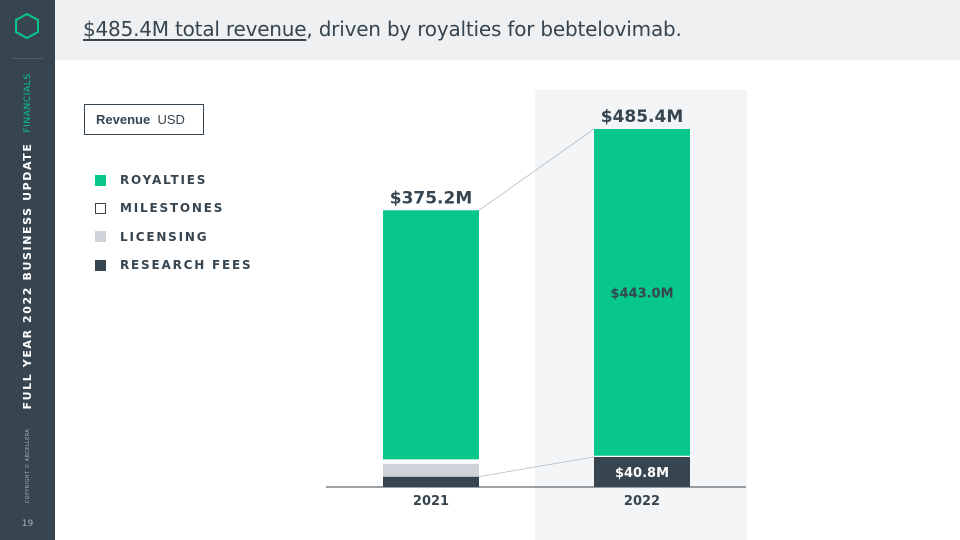 This screenshot has height=540, width=960. I want to click on bar-milestones-2022, so click(642, 456).